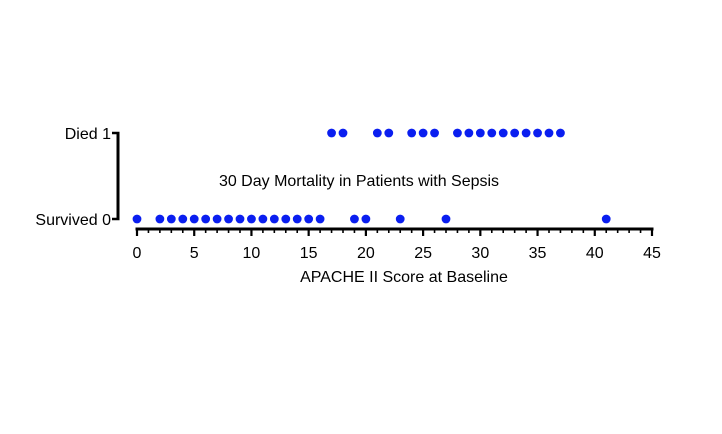  Describe the element at coordinates (359, 181) in the screenshot. I see `chart-title: 30 Day Mortality in Patients with Sepsis` at that location.